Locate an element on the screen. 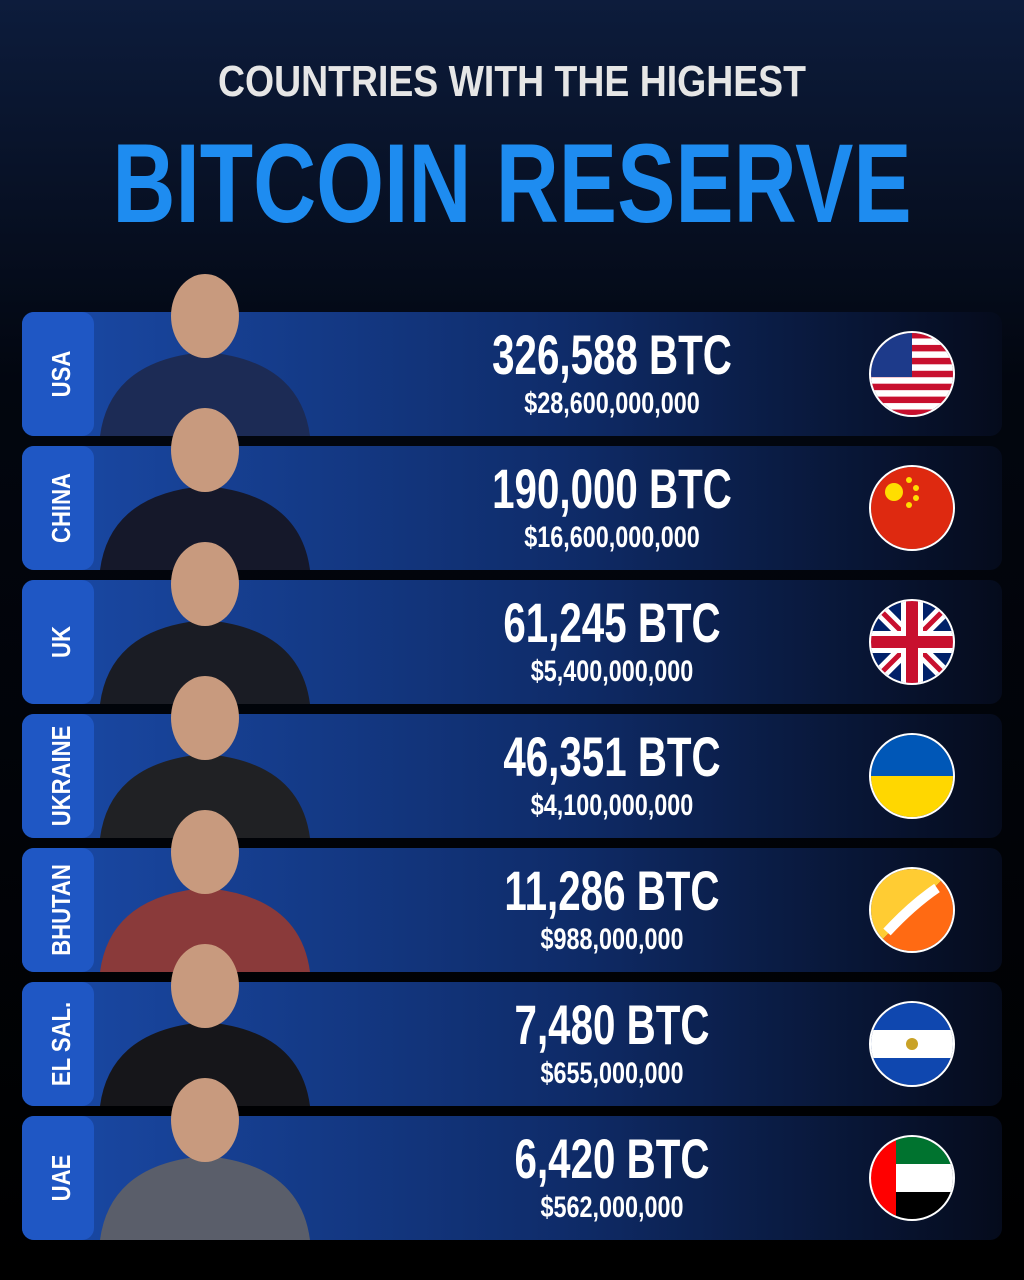  country-label: CHINA is located at coordinates (61, 508).